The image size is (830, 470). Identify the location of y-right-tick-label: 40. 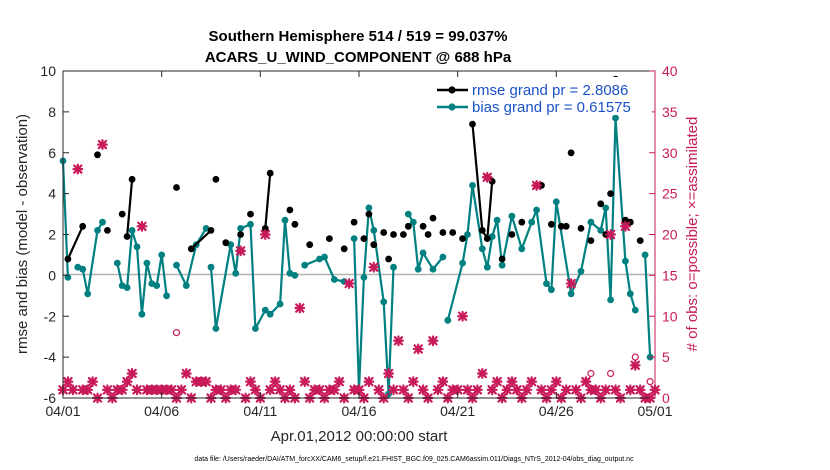
(670, 71).